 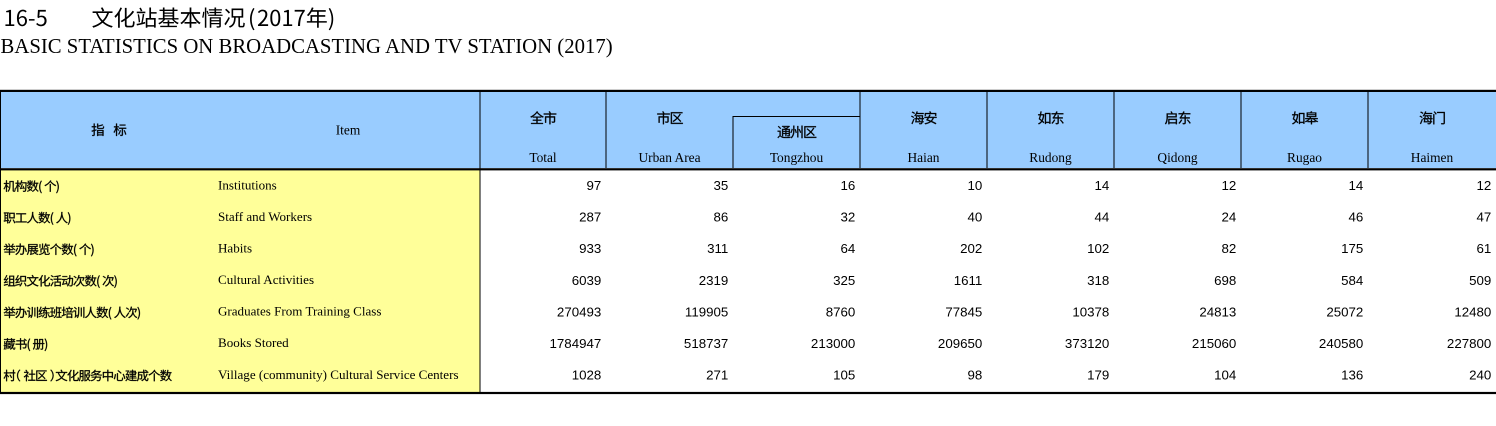 What do you see at coordinates (1214, 343) in the screenshot?
I see `svg-text: 215060` at bounding box center [1214, 343].